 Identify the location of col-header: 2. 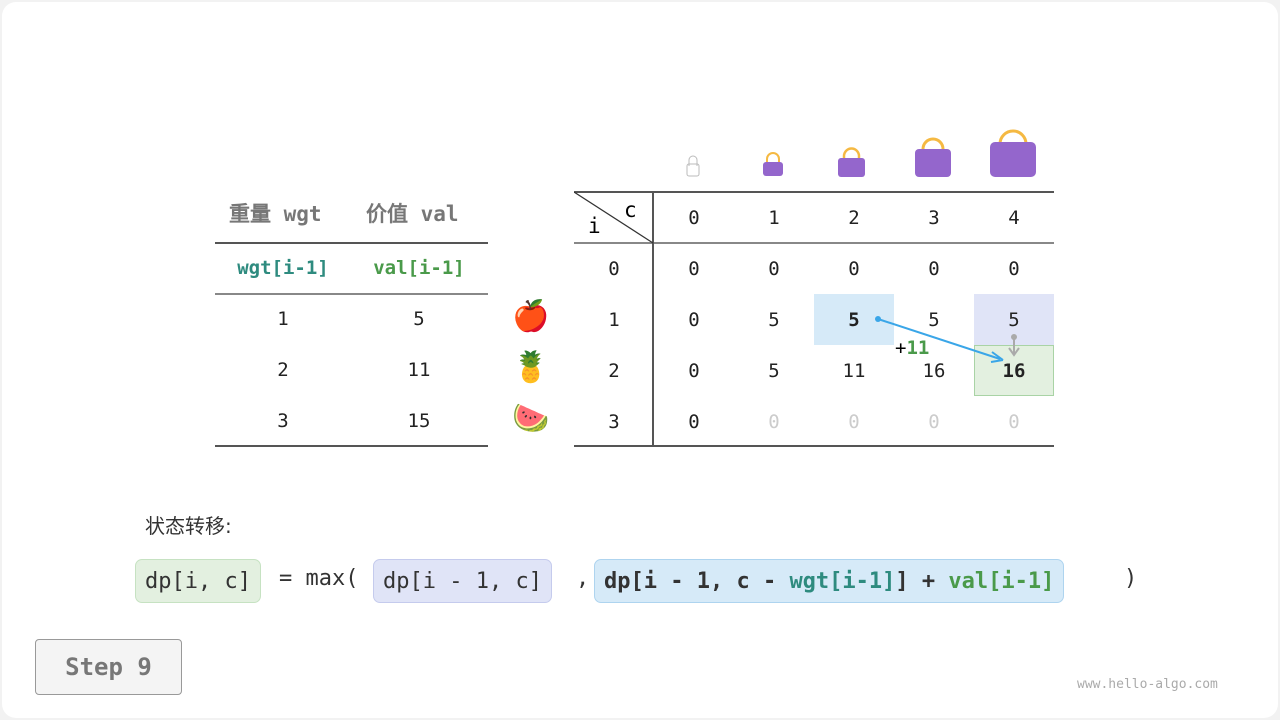
(854, 217).